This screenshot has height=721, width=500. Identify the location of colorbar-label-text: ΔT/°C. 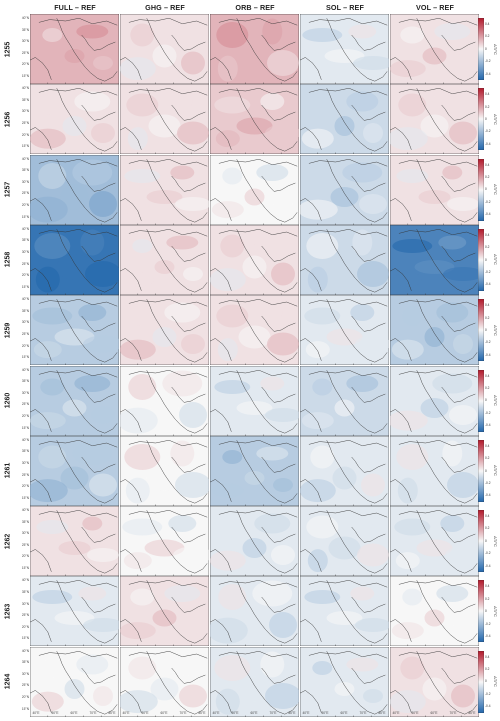
(495, 330).